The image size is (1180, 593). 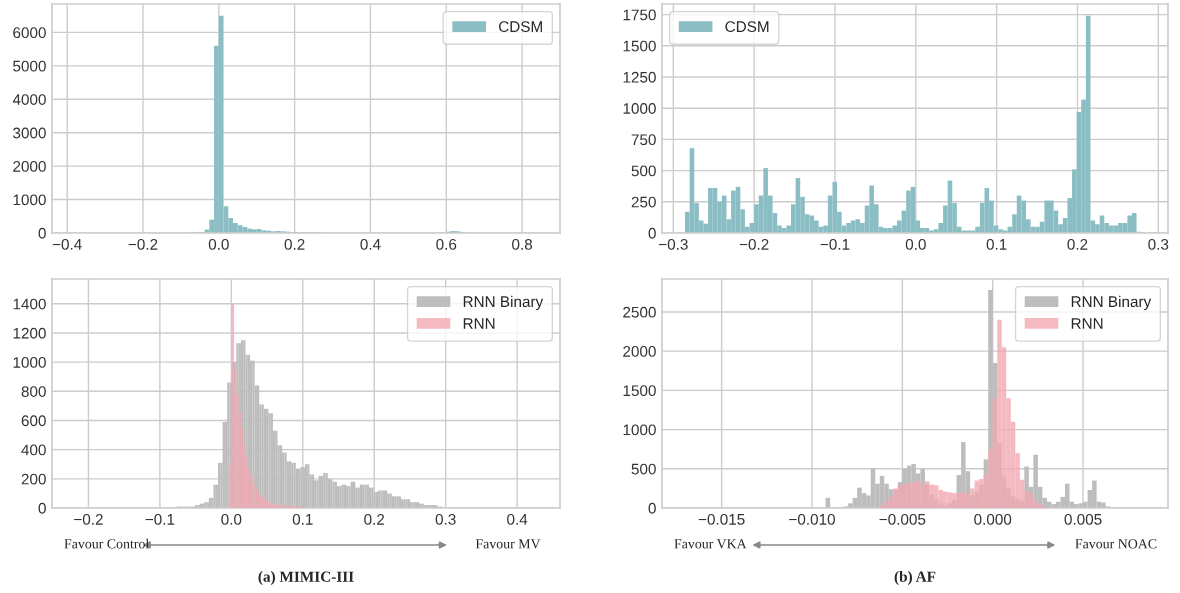 I want to click on x-tick-label: 0.6, so click(x=446, y=244).